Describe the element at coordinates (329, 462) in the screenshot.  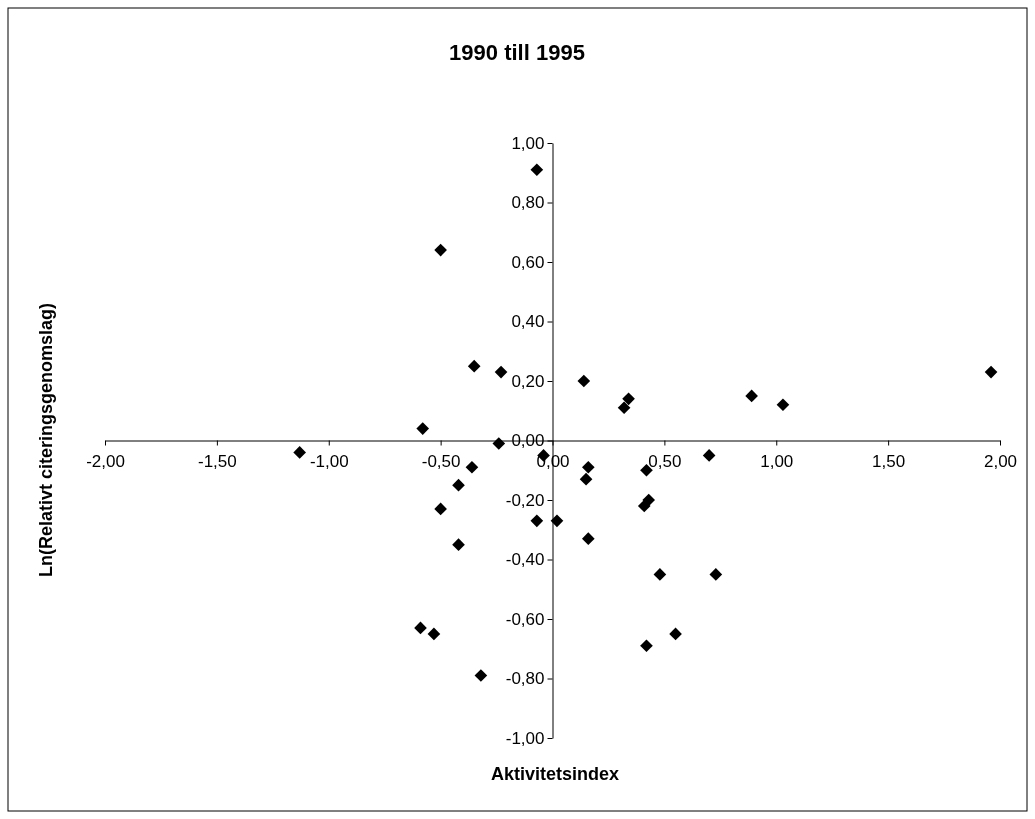
I see `x-tick-label: -1,00` at that location.